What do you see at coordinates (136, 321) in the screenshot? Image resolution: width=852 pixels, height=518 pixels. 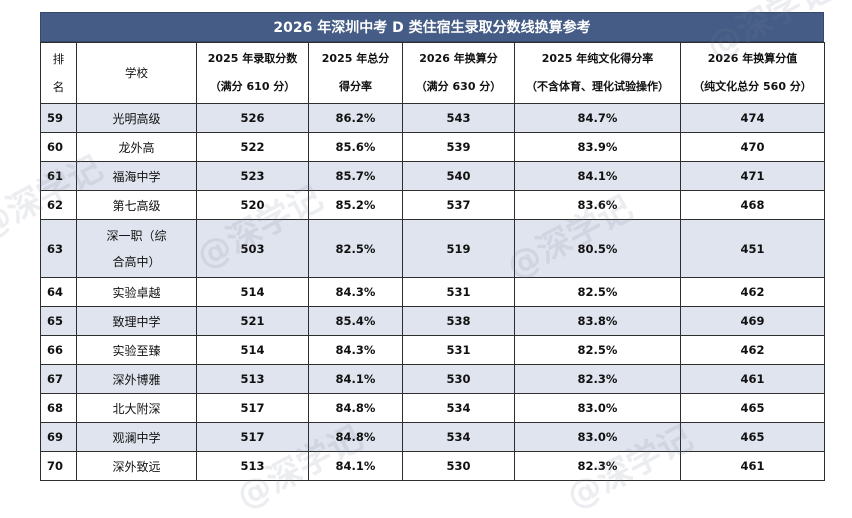 I see `school-cell: 致理中学` at bounding box center [136, 321].